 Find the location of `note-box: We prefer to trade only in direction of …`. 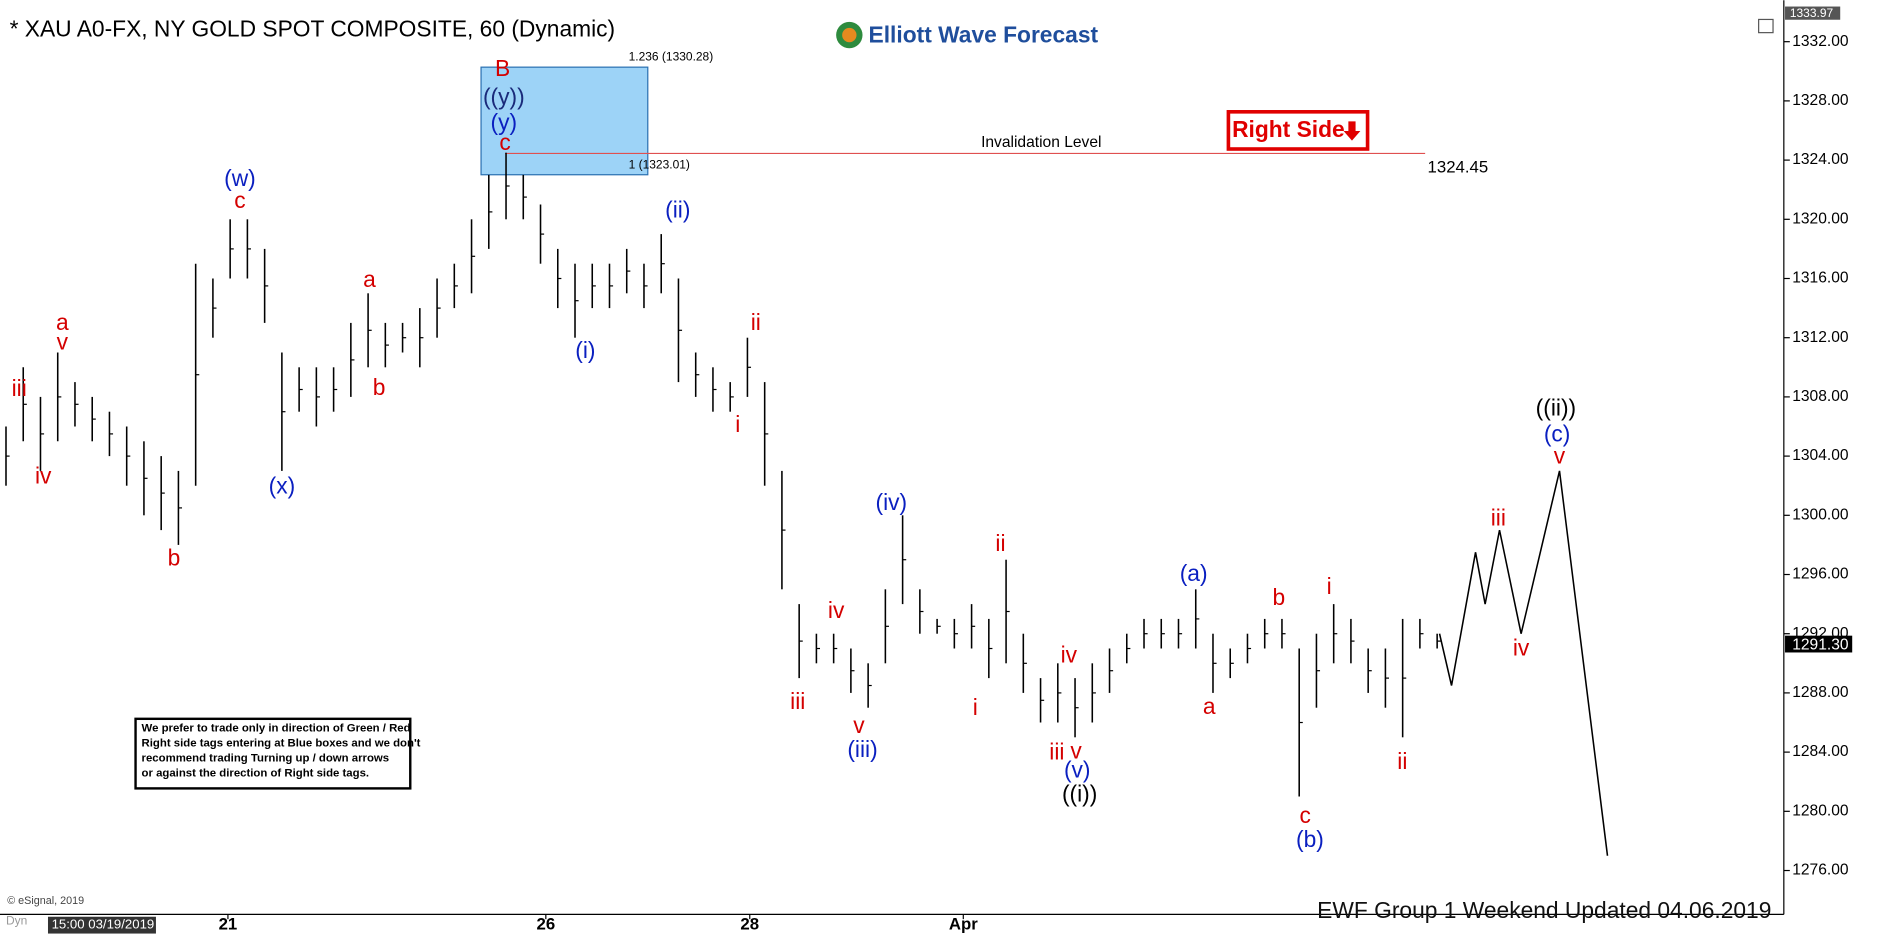

note-box: We prefer to trade only in direction of … is located at coordinates (277, 753).